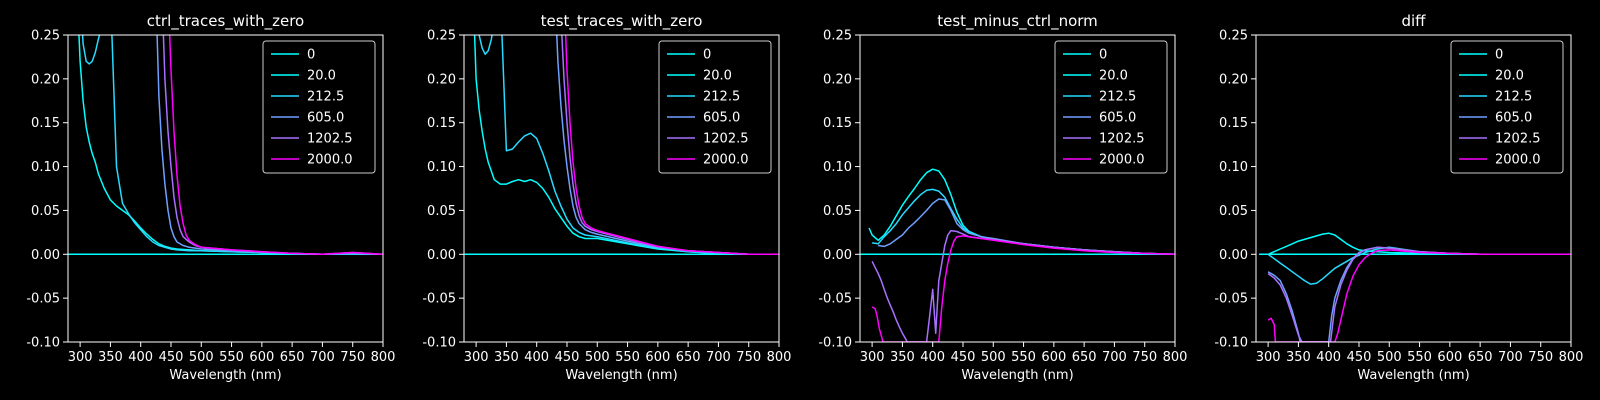 The width and height of the screenshot is (1600, 400). I want to click on series-line-20.0, so click(626, 145).